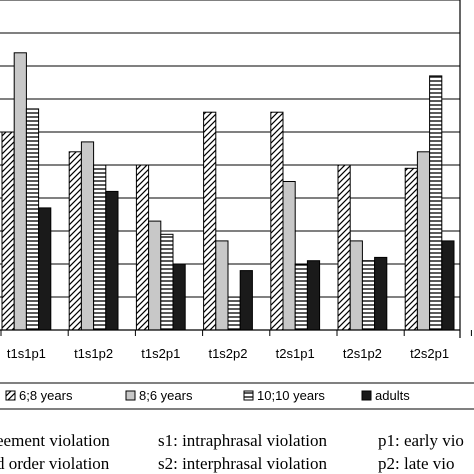 The width and height of the screenshot is (474, 474). Describe the element at coordinates (142, 247) in the screenshot. I see `bar-t1s2p1-6-8-years` at that location.